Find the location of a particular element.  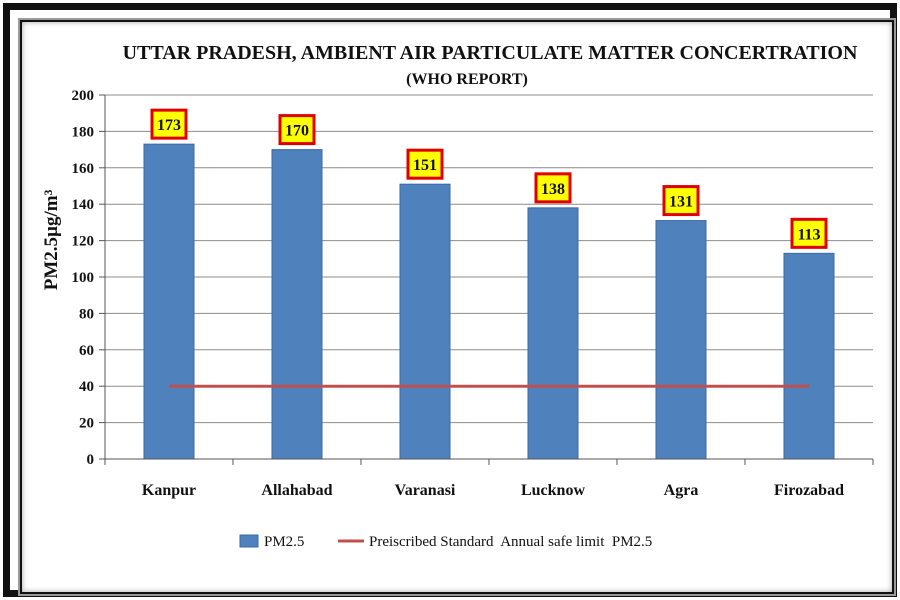

data-label: 173 is located at coordinates (169, 125).